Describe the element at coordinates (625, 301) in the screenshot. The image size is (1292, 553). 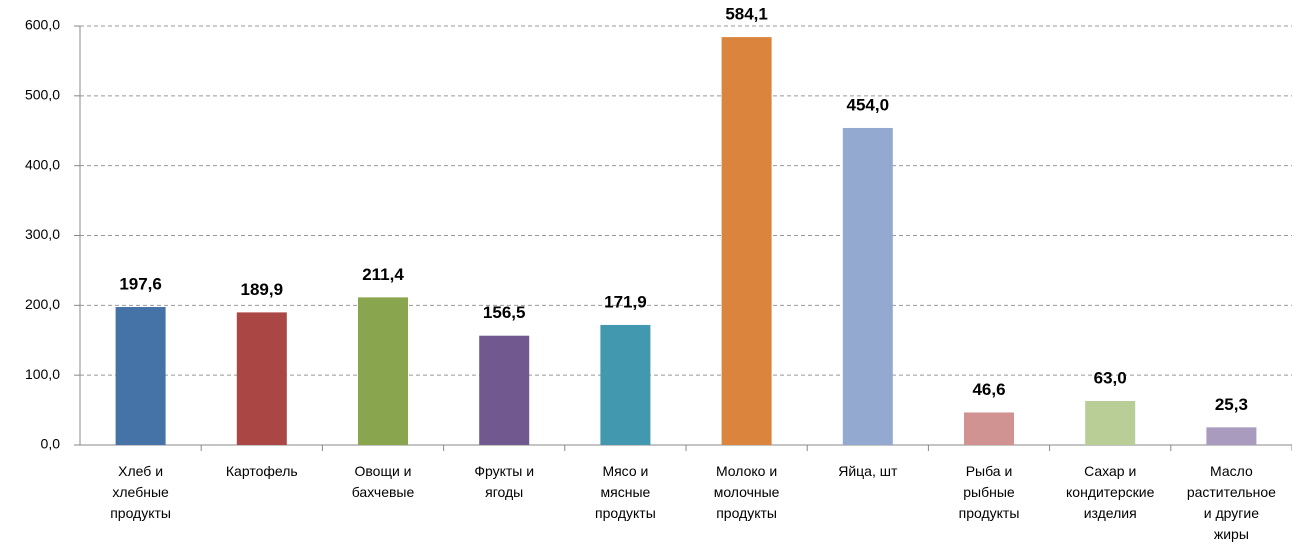
I see `value-label: 171,9` at that location.